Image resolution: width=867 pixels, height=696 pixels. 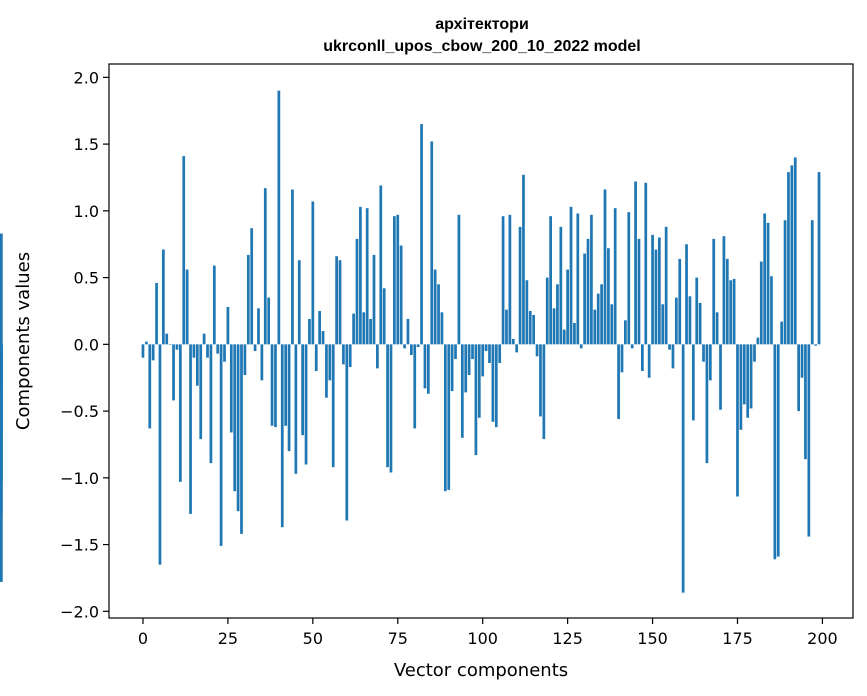 I want to click on y-tick-label: −0.5, so click(x=79, y=411).